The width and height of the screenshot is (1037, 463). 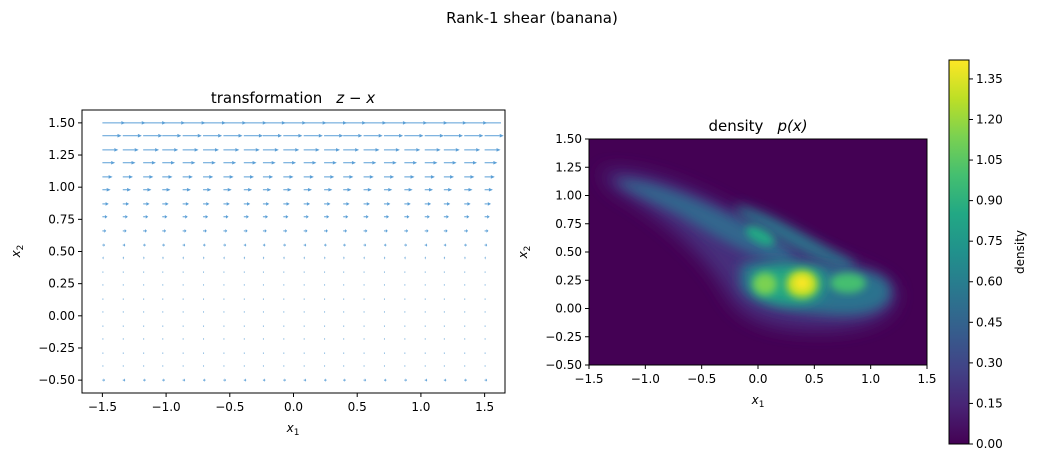 I want to click on figure-suptitle: Rank-1 shear (banana), so click(x=532, y=18).